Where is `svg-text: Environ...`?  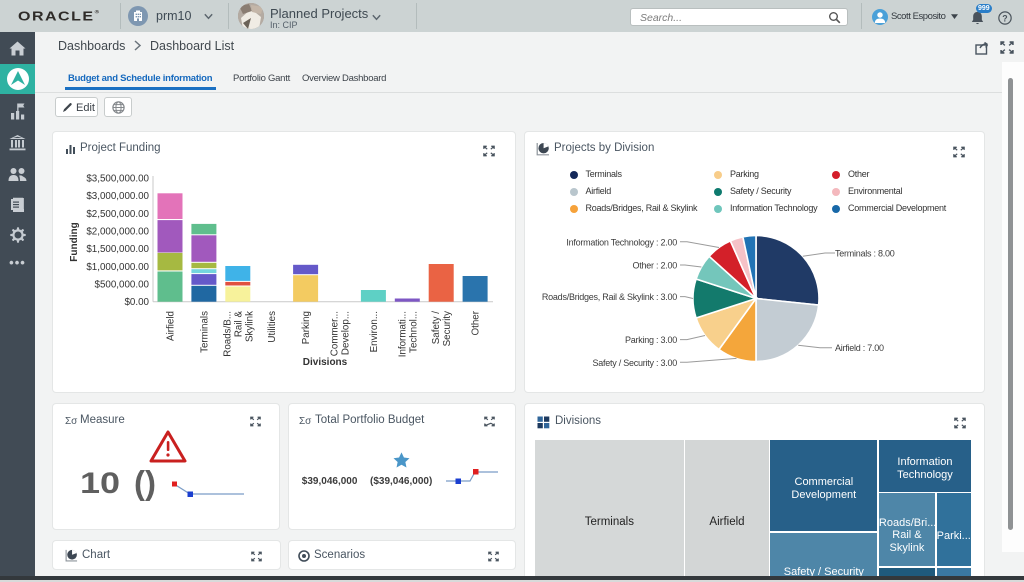
svg-text: Environ... is located at coordinates (374, 331).